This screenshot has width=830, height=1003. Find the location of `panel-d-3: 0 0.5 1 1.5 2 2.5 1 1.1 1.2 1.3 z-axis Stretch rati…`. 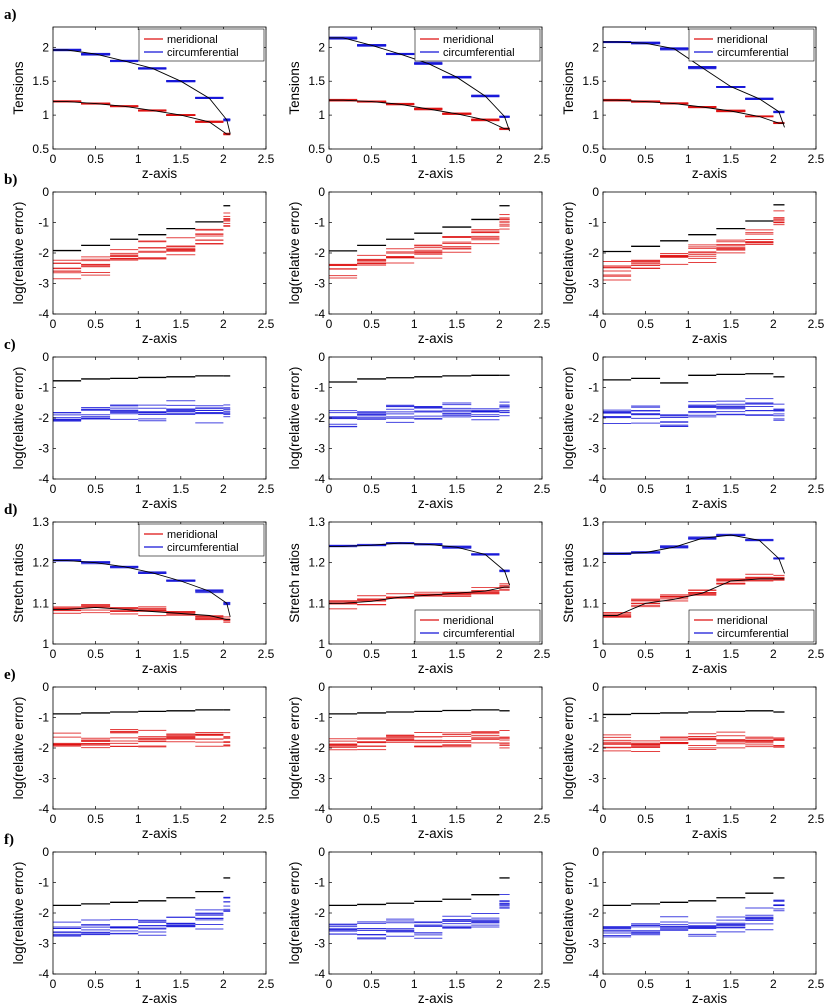

panel-d-3: 0 0.5 1 1.5 2 2.5 1 1.1 1.2 1.3 z-axis Stretch rati… is located at coordinates (693, 595).